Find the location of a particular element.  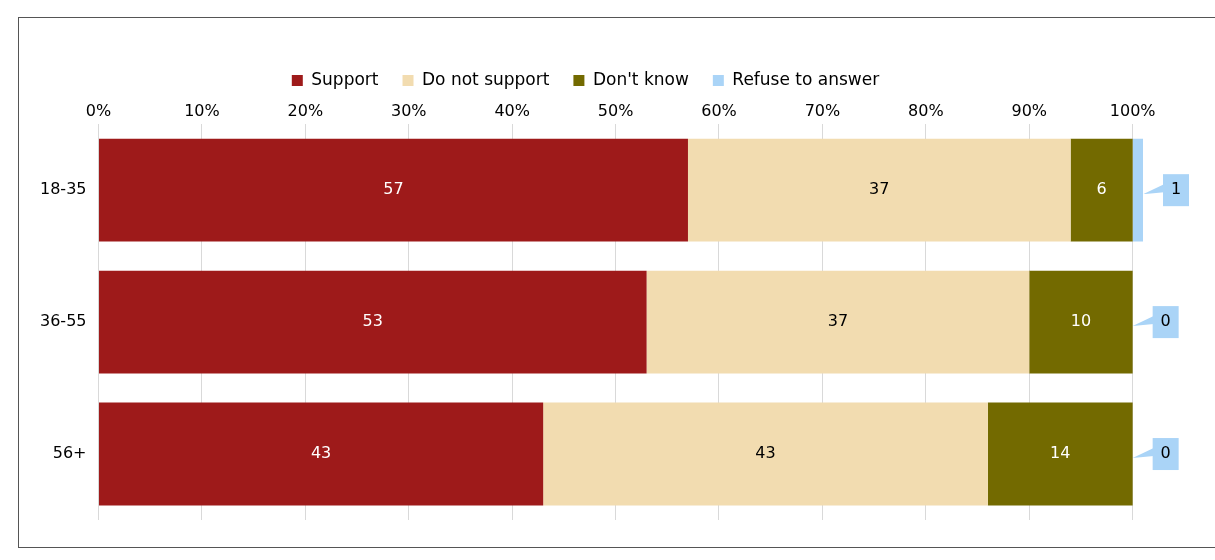

legend-label: Don't know is located at coordinates (640, 78).